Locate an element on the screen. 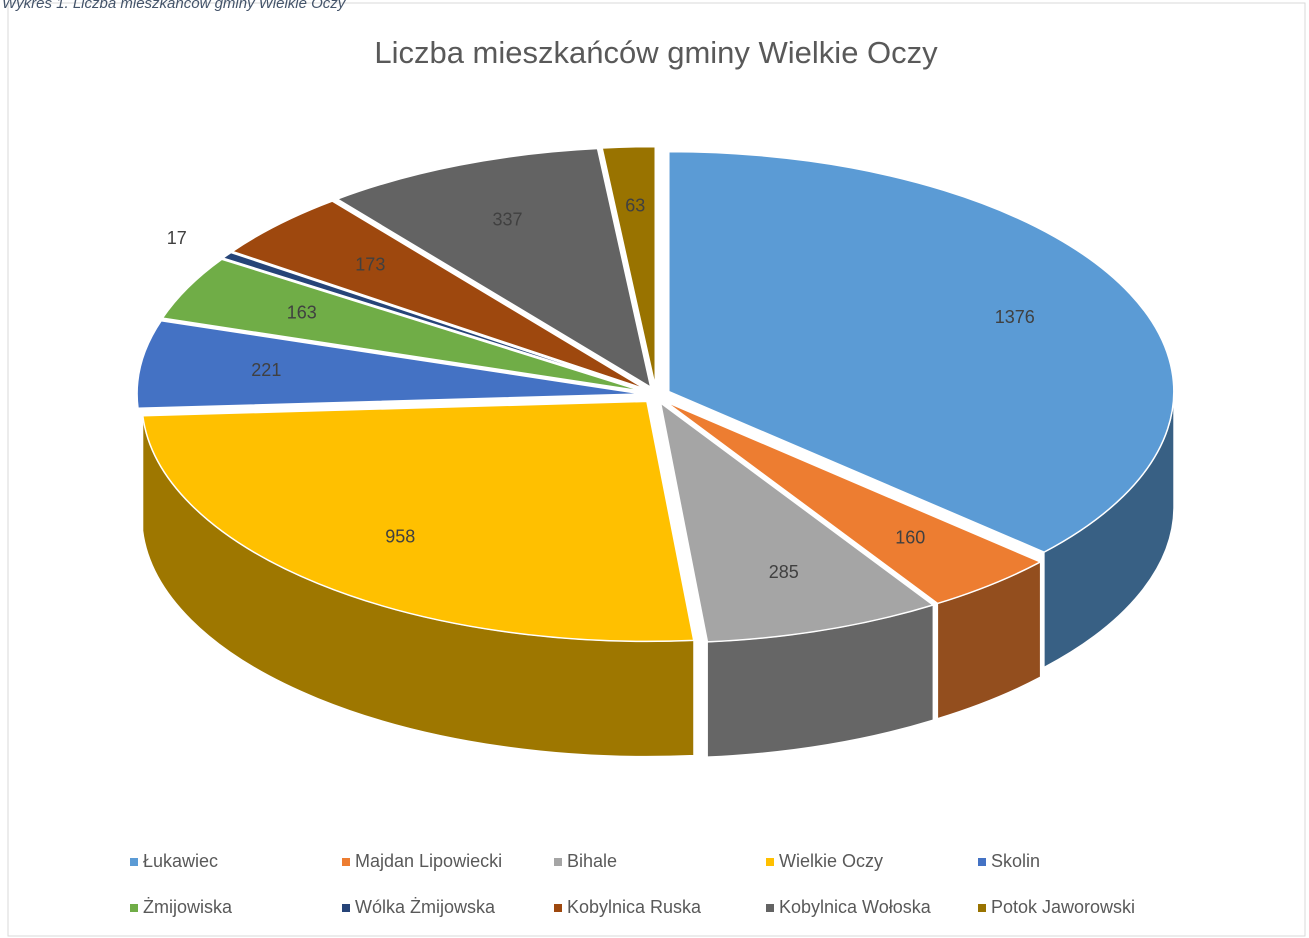  legend-label: Wólka Żmijowska is located at coordinates (425, 907).